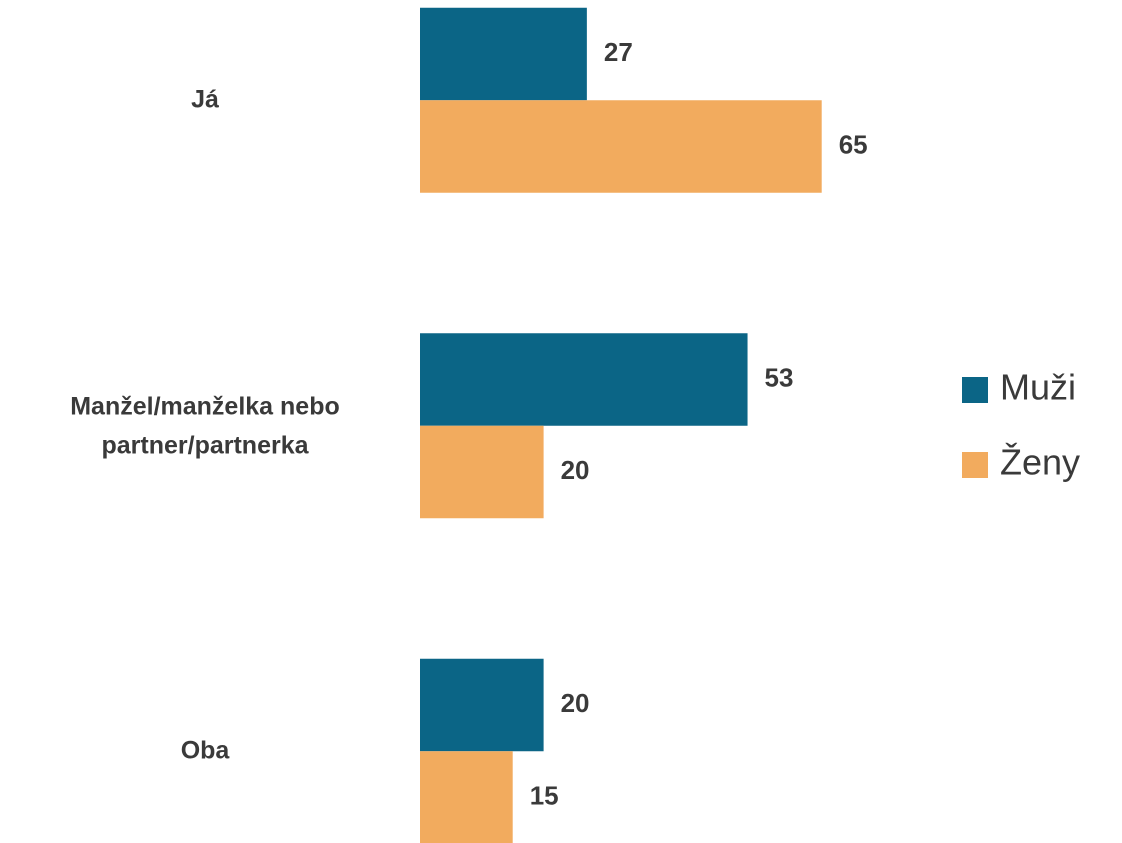 The height and width of the screenshot is (843, 1122). Describe the element at coordinates (1040, 462) in the screenshot. I see `legend-label: Ženy` at that location.